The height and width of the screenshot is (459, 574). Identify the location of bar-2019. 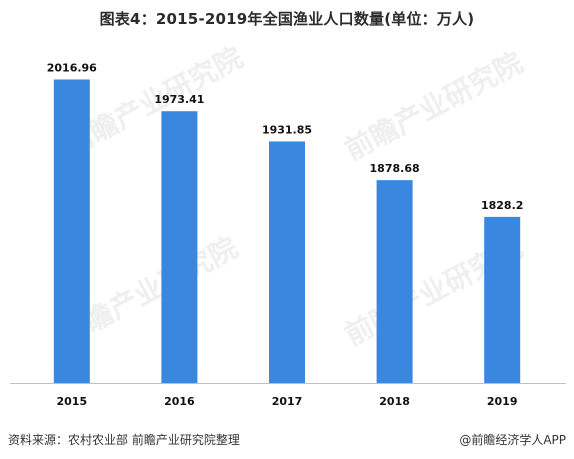
(502, 299).